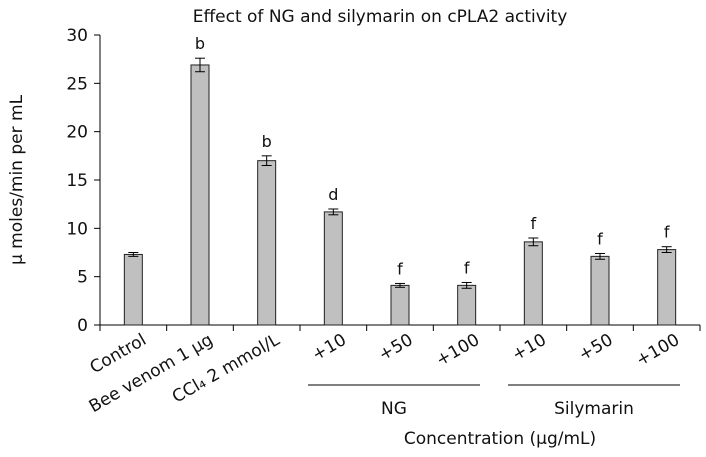  Describe the element at coordinates (500, 439) in the screenshot. I see `x-axis-label: Concentration (μg/mL)` at that location.